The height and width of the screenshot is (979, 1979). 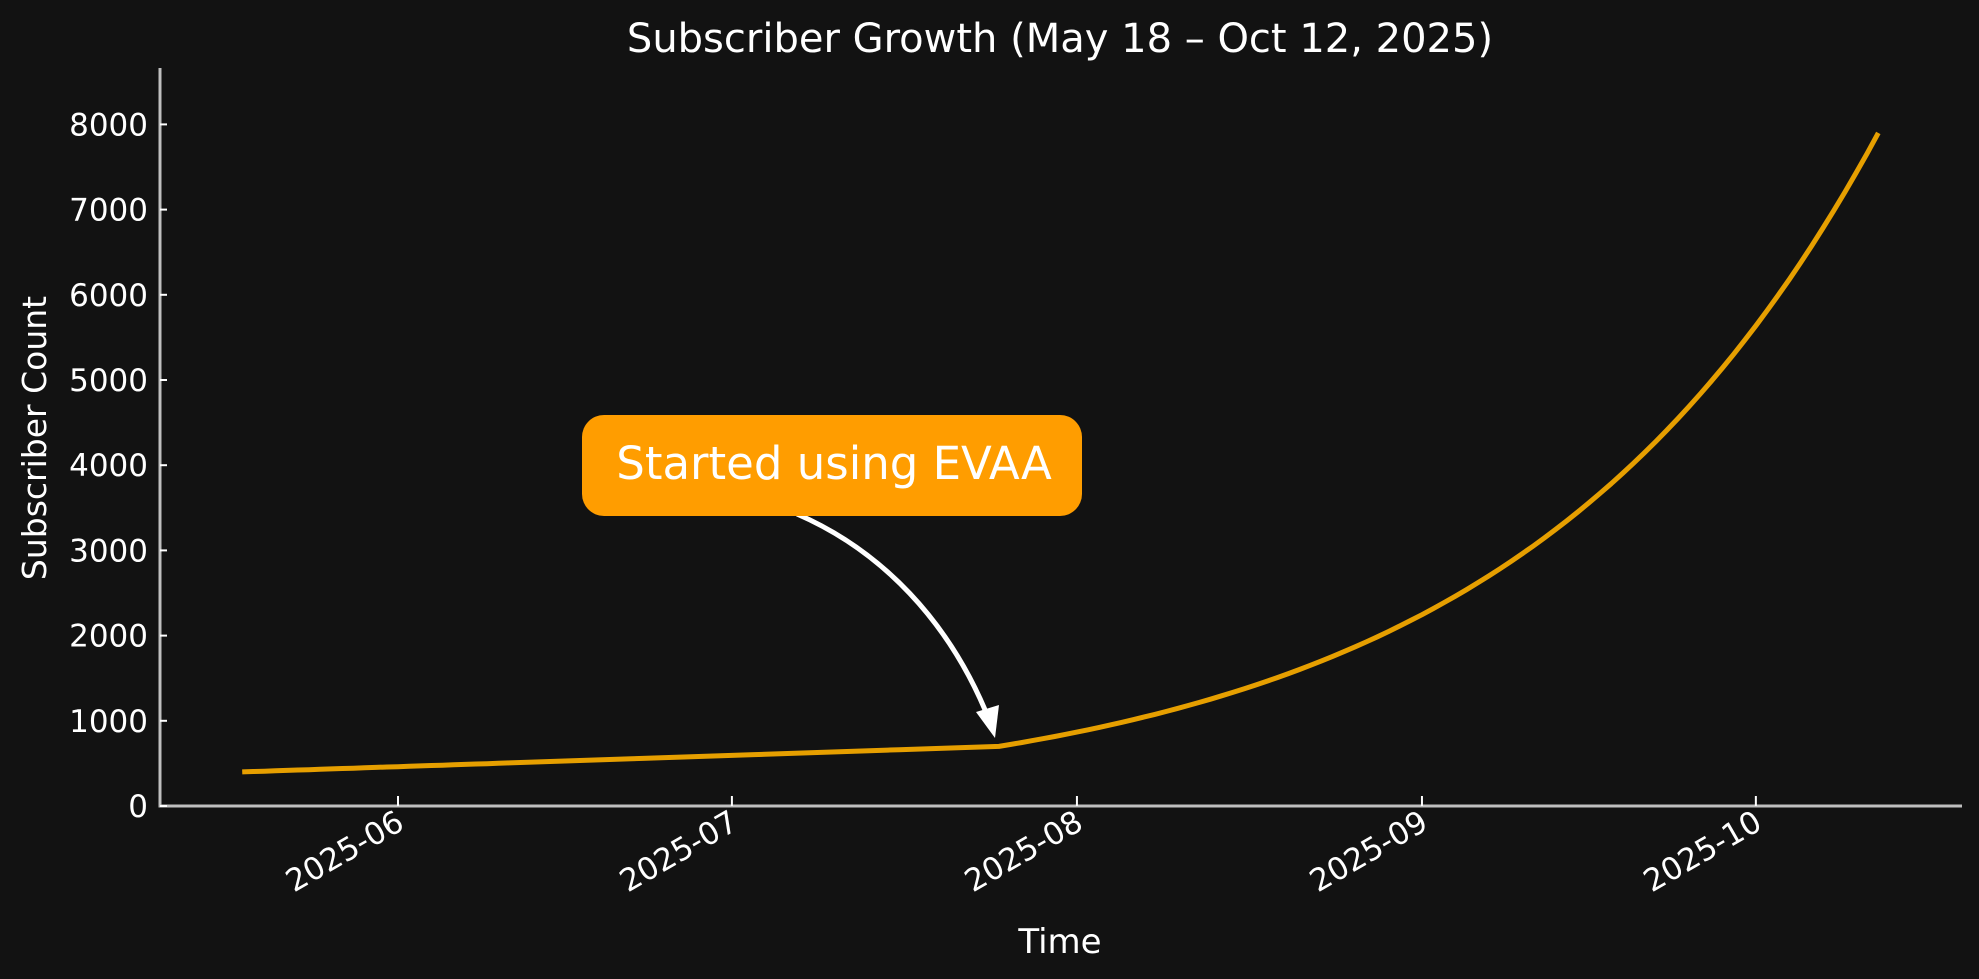 What do you see at coordinates (897, 624) in the screenshot?
I see `annotation-arrow` at bounding box center [897, 624].